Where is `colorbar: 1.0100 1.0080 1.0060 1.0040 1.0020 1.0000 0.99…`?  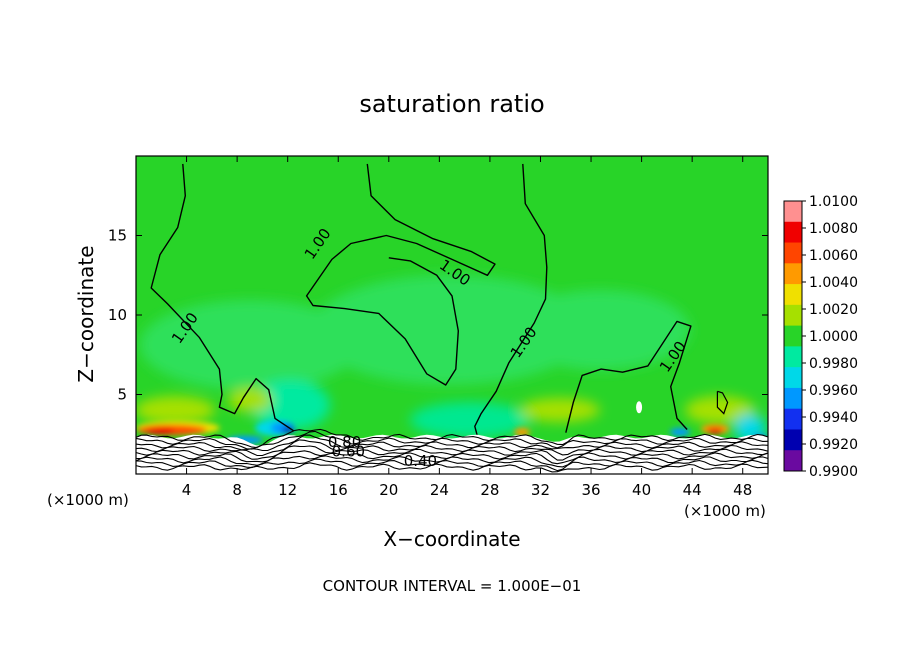
colorbar: 1.0100 1.0080 1.0060 1.0040 1.0020 1.0000 0.99… is located at coordinates (820, 337).